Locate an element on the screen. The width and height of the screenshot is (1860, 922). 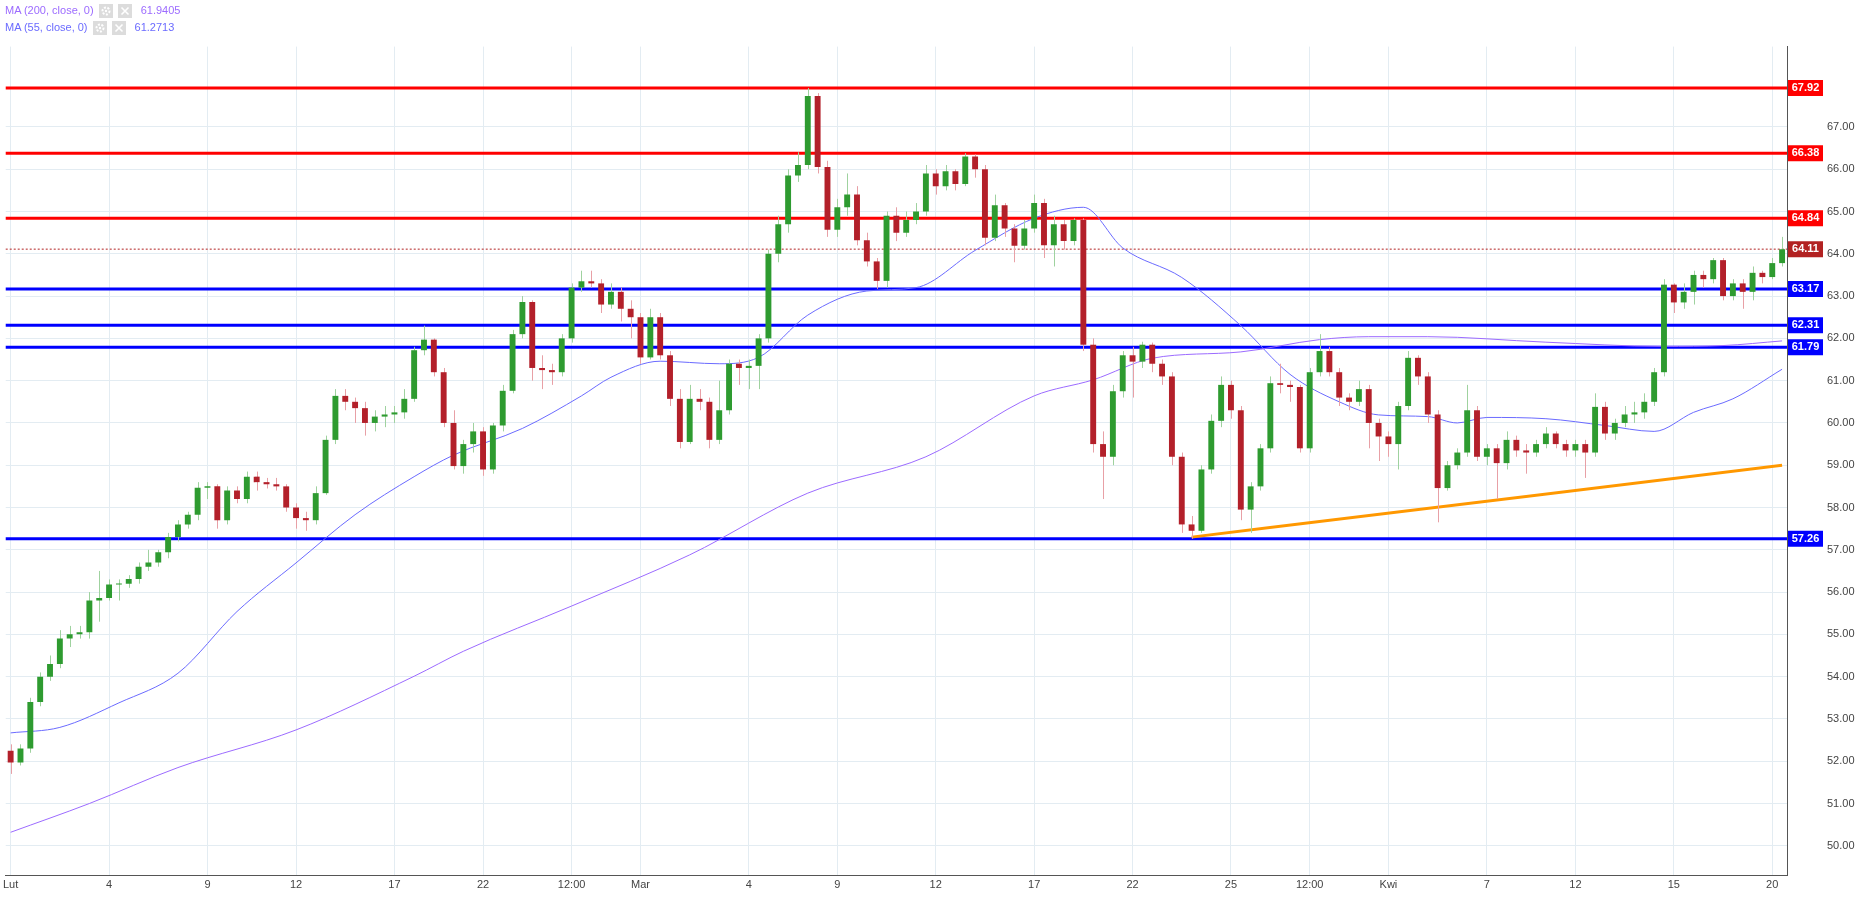
text: 61.2713 is located at coordinates (154, 27).